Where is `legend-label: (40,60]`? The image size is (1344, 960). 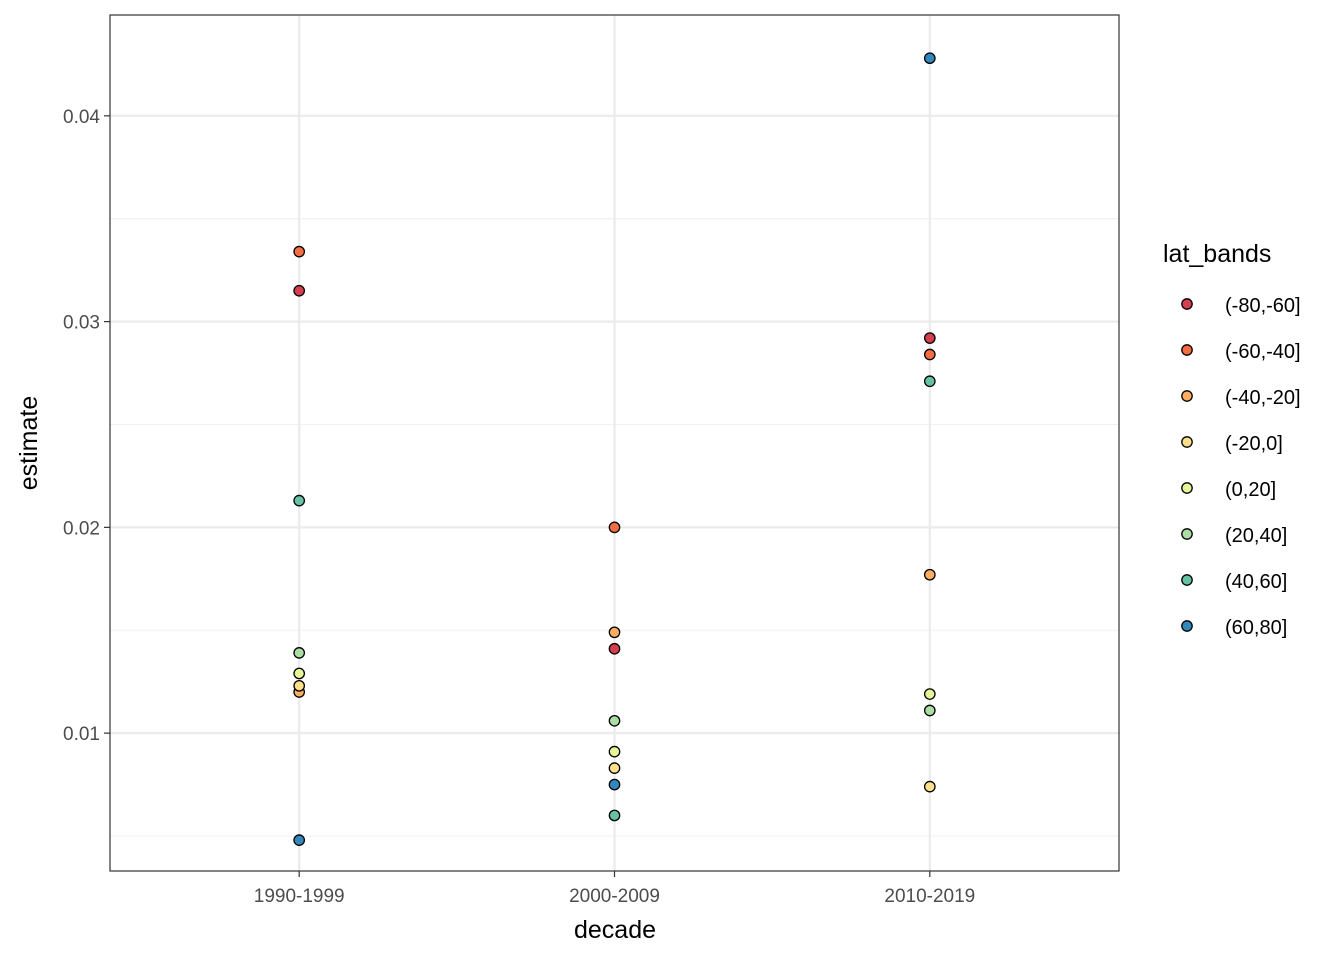
legend-label: (40,60] is located at coordinates (1256, 582).